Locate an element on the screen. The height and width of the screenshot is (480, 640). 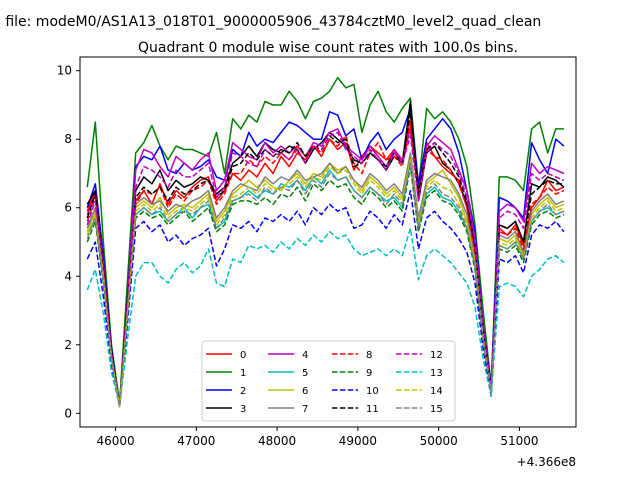
x-tick-label: 47000 is located at coordinates (196, 441).